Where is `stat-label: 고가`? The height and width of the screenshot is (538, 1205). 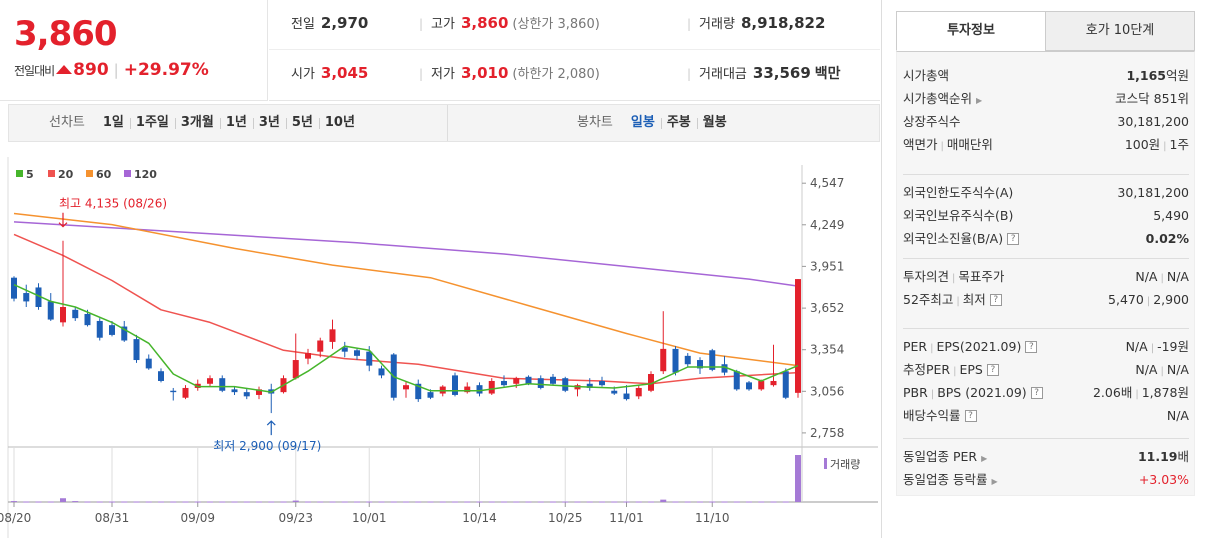
stat-label: 고가 is located at coordinates (443, 24).